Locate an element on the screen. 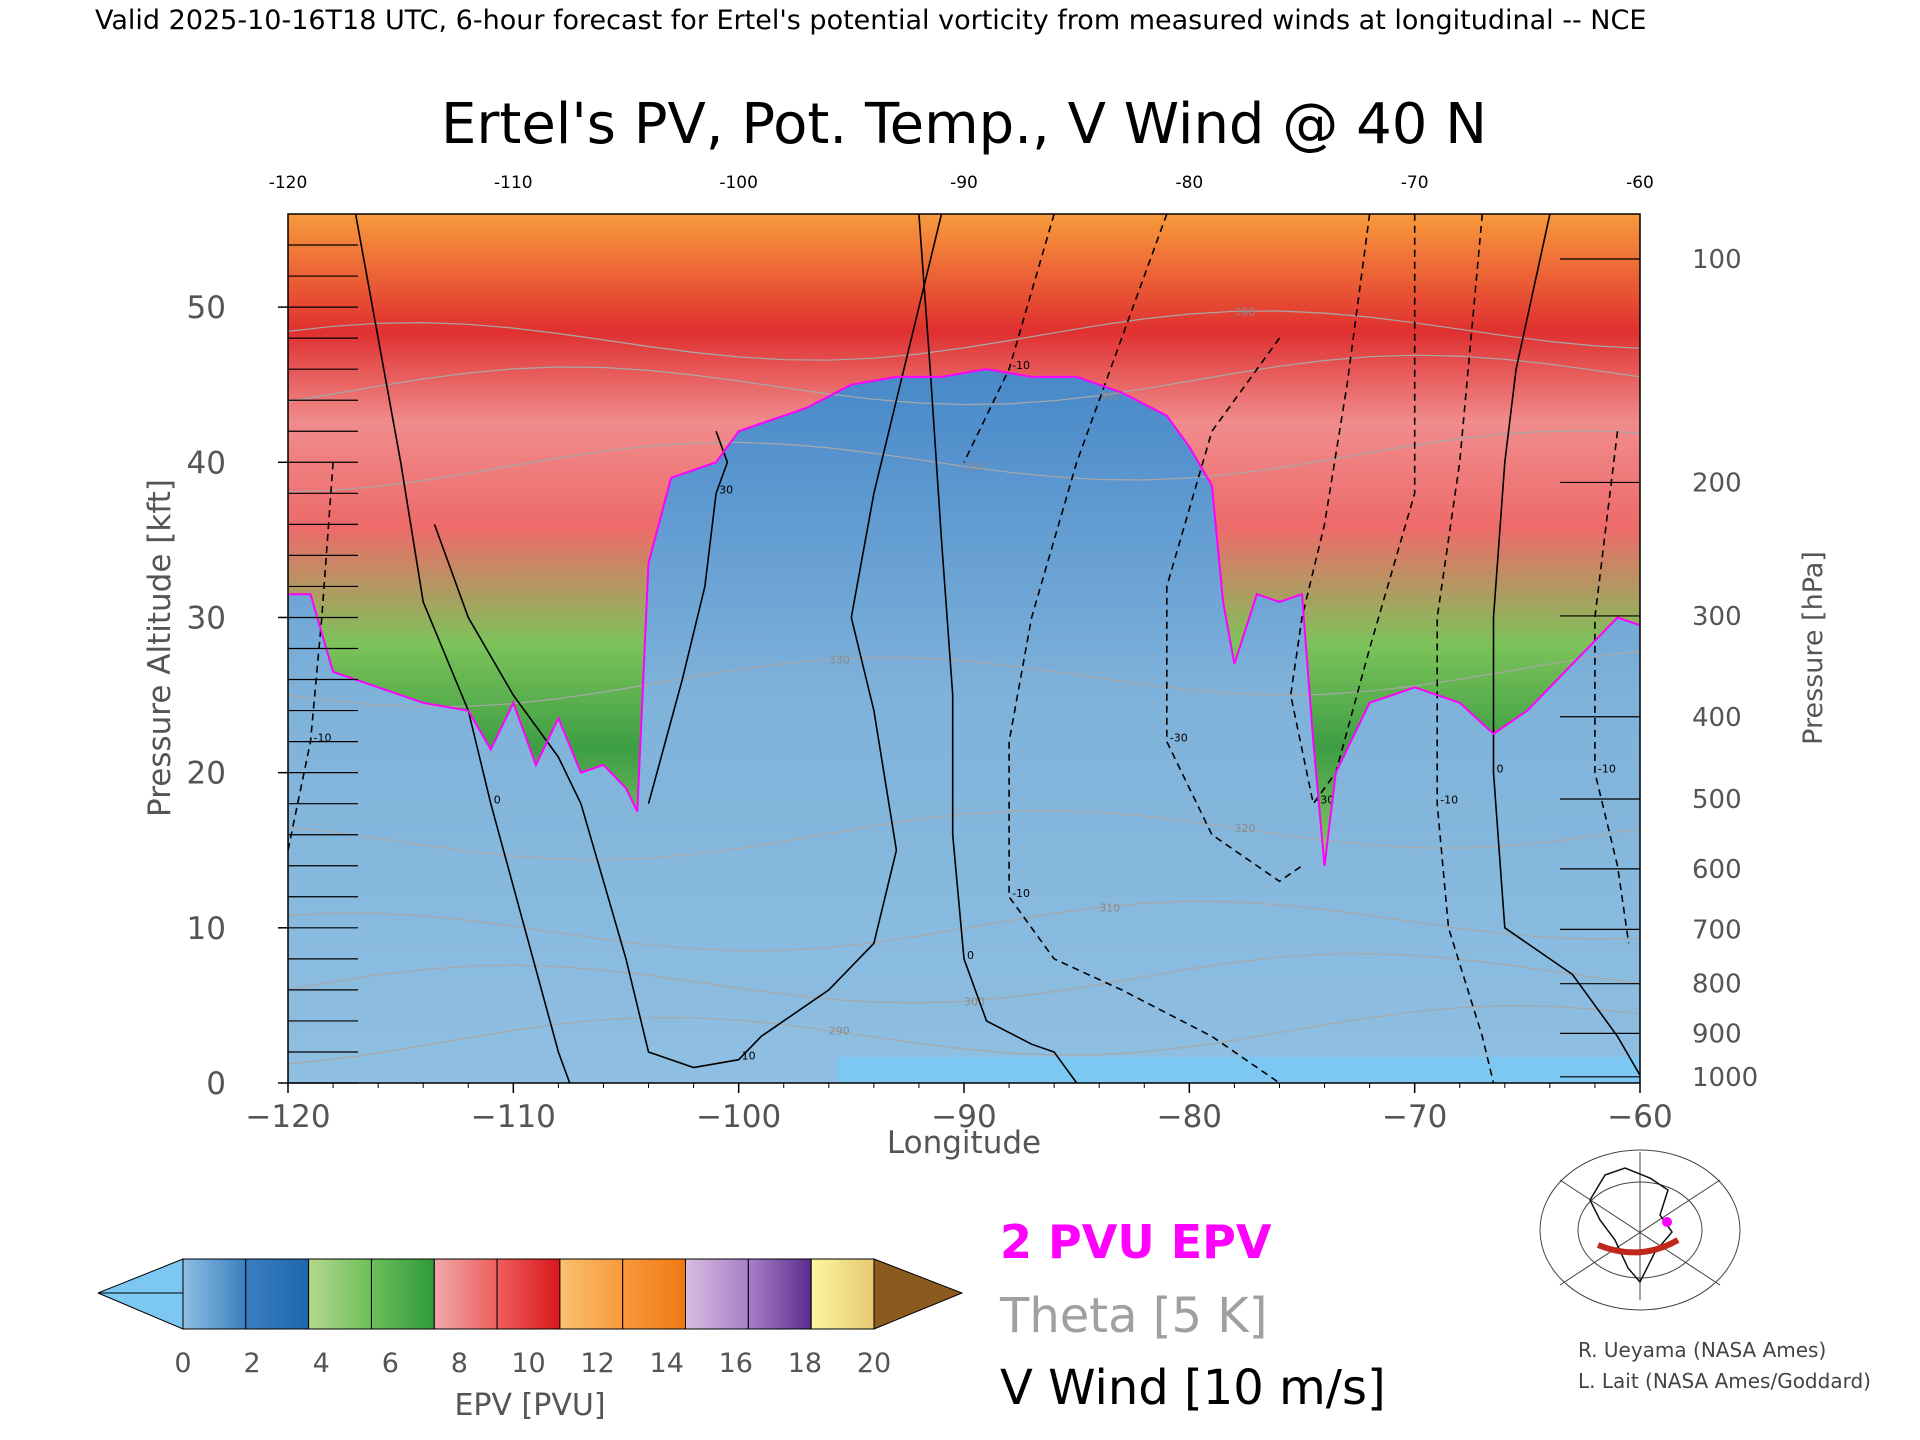 Image resolution: width=1920 pixels, height=1440 pixels. theta-contour-label: 320 is located at coordinates (1244, 828).